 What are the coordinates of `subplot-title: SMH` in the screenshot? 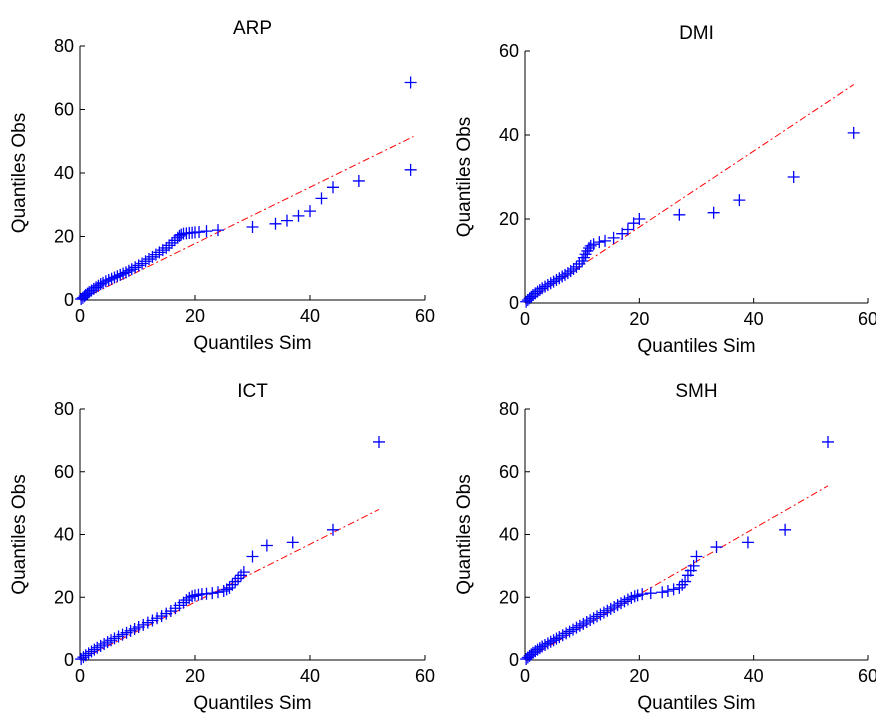 It's located at (696, 391).